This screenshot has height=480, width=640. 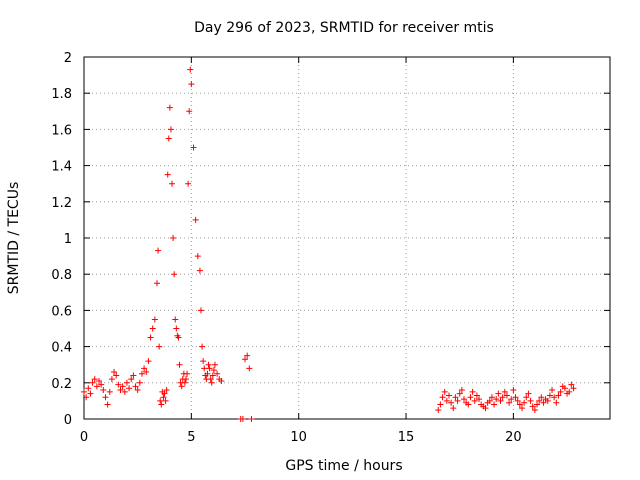 I want to click on x-tick-label: 20, so click(x=513, y=437).